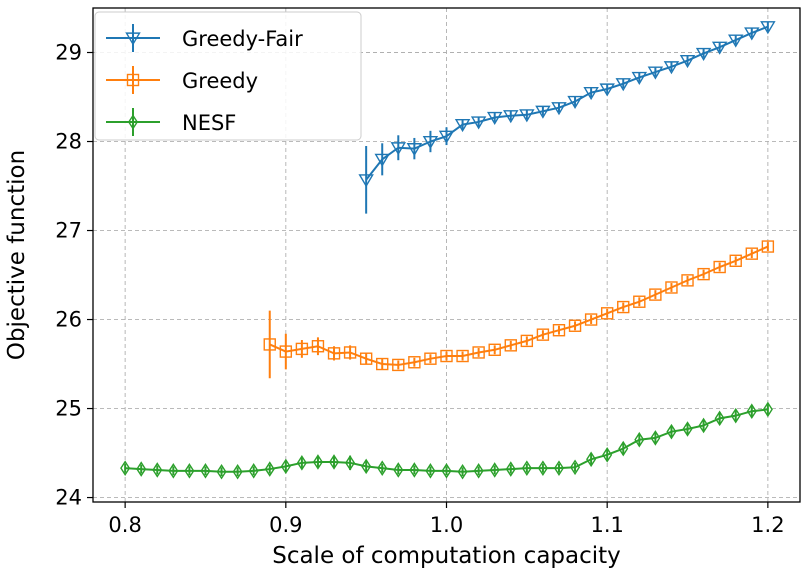 The image size is (810, 571). Describe the element at coordinates (124, 525) in the screenshot. I see `x-tick-label: 0.8` at that location.